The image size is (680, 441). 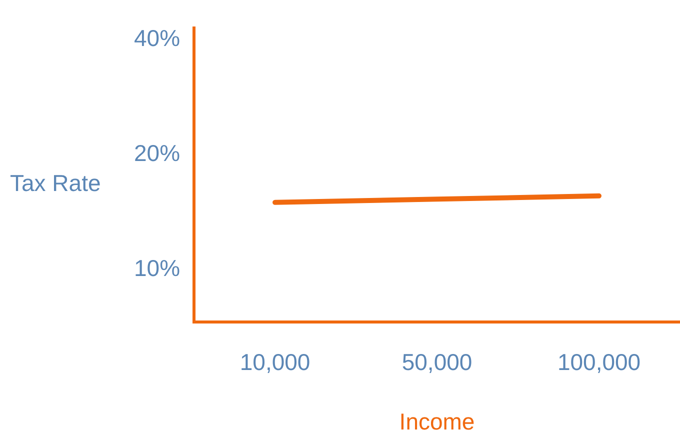 What do you see at coordinates (157, 38) in the screenshot?
I see `y-tick-label: 40%` at bounding box center [157, 38].